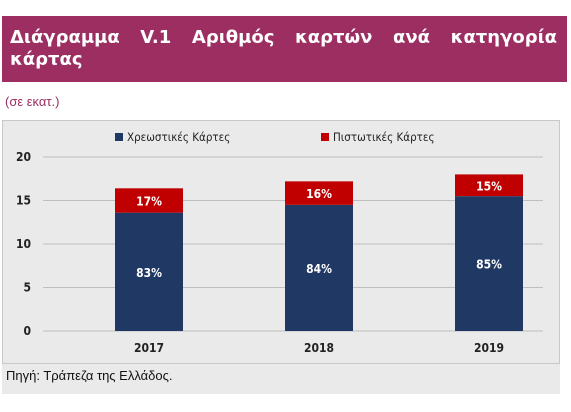  Describe the element at coordinates (27, 331) in the screenshot. I see `y-tick-label: 0` at that location.